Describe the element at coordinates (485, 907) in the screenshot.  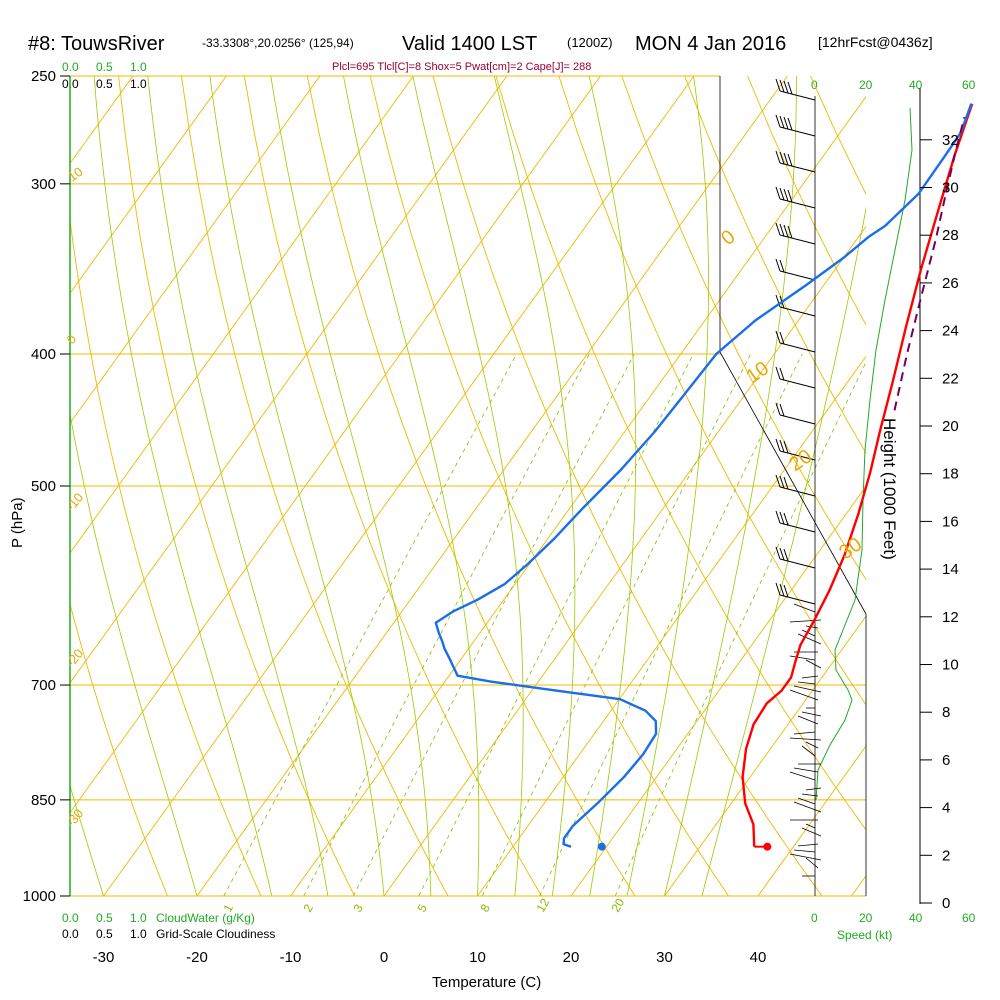
I see `mixing-ratio-label: 8` at that location.